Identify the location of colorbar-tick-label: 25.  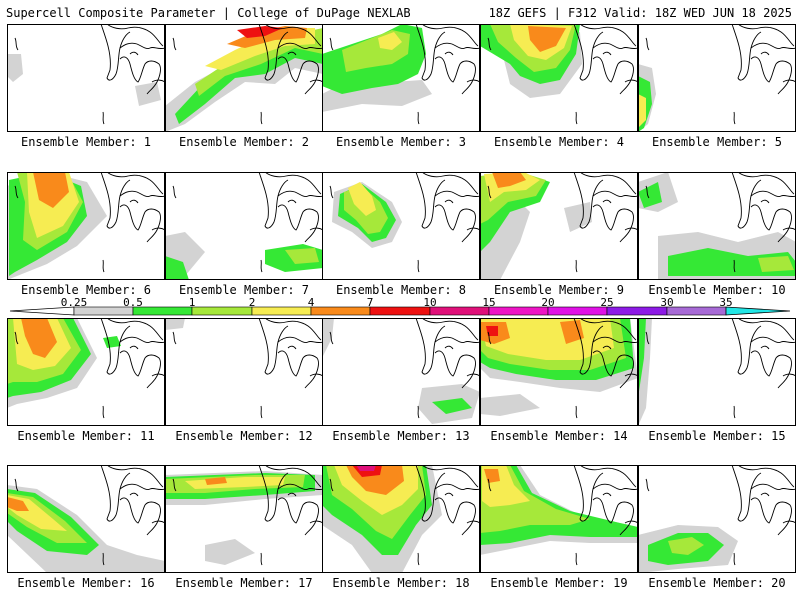
(606, 302).